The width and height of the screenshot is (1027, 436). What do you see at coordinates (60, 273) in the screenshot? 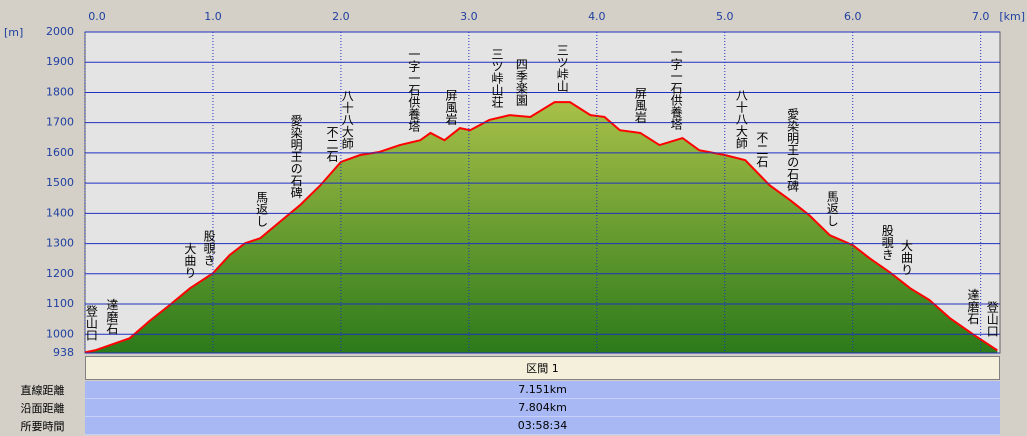
I see `y-tick-label: 1200` at bounding box center [60, 273].